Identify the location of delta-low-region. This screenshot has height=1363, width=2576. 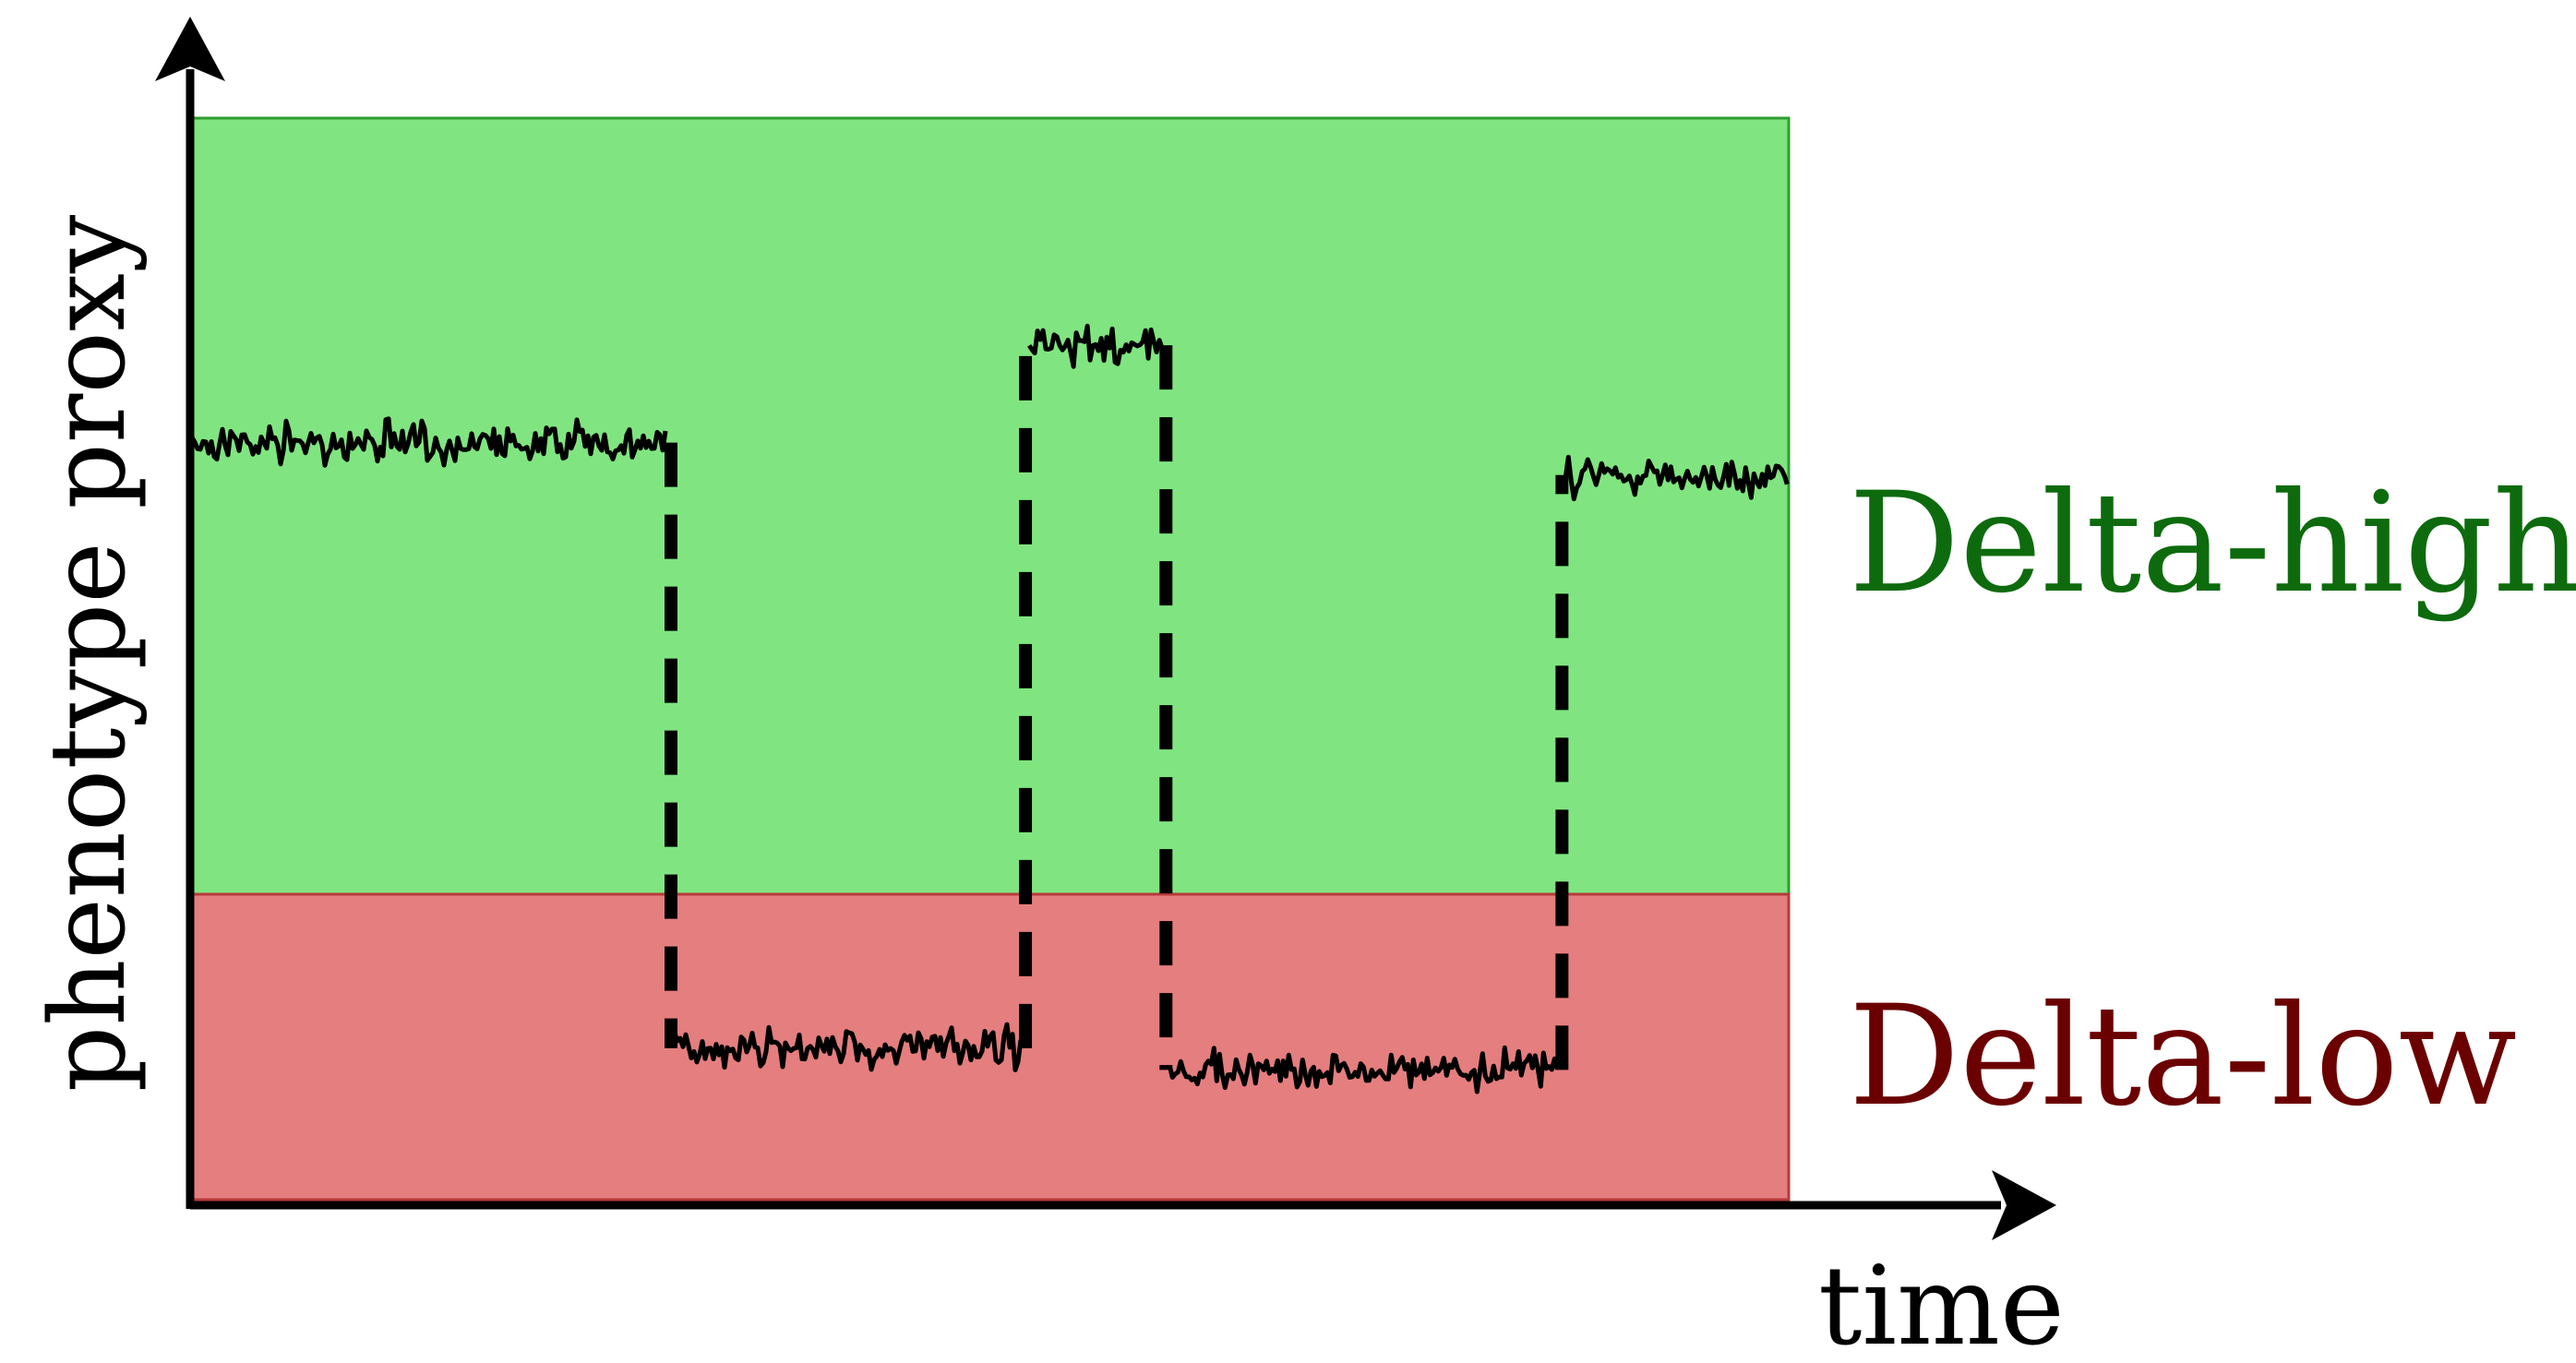
(990, 1047).